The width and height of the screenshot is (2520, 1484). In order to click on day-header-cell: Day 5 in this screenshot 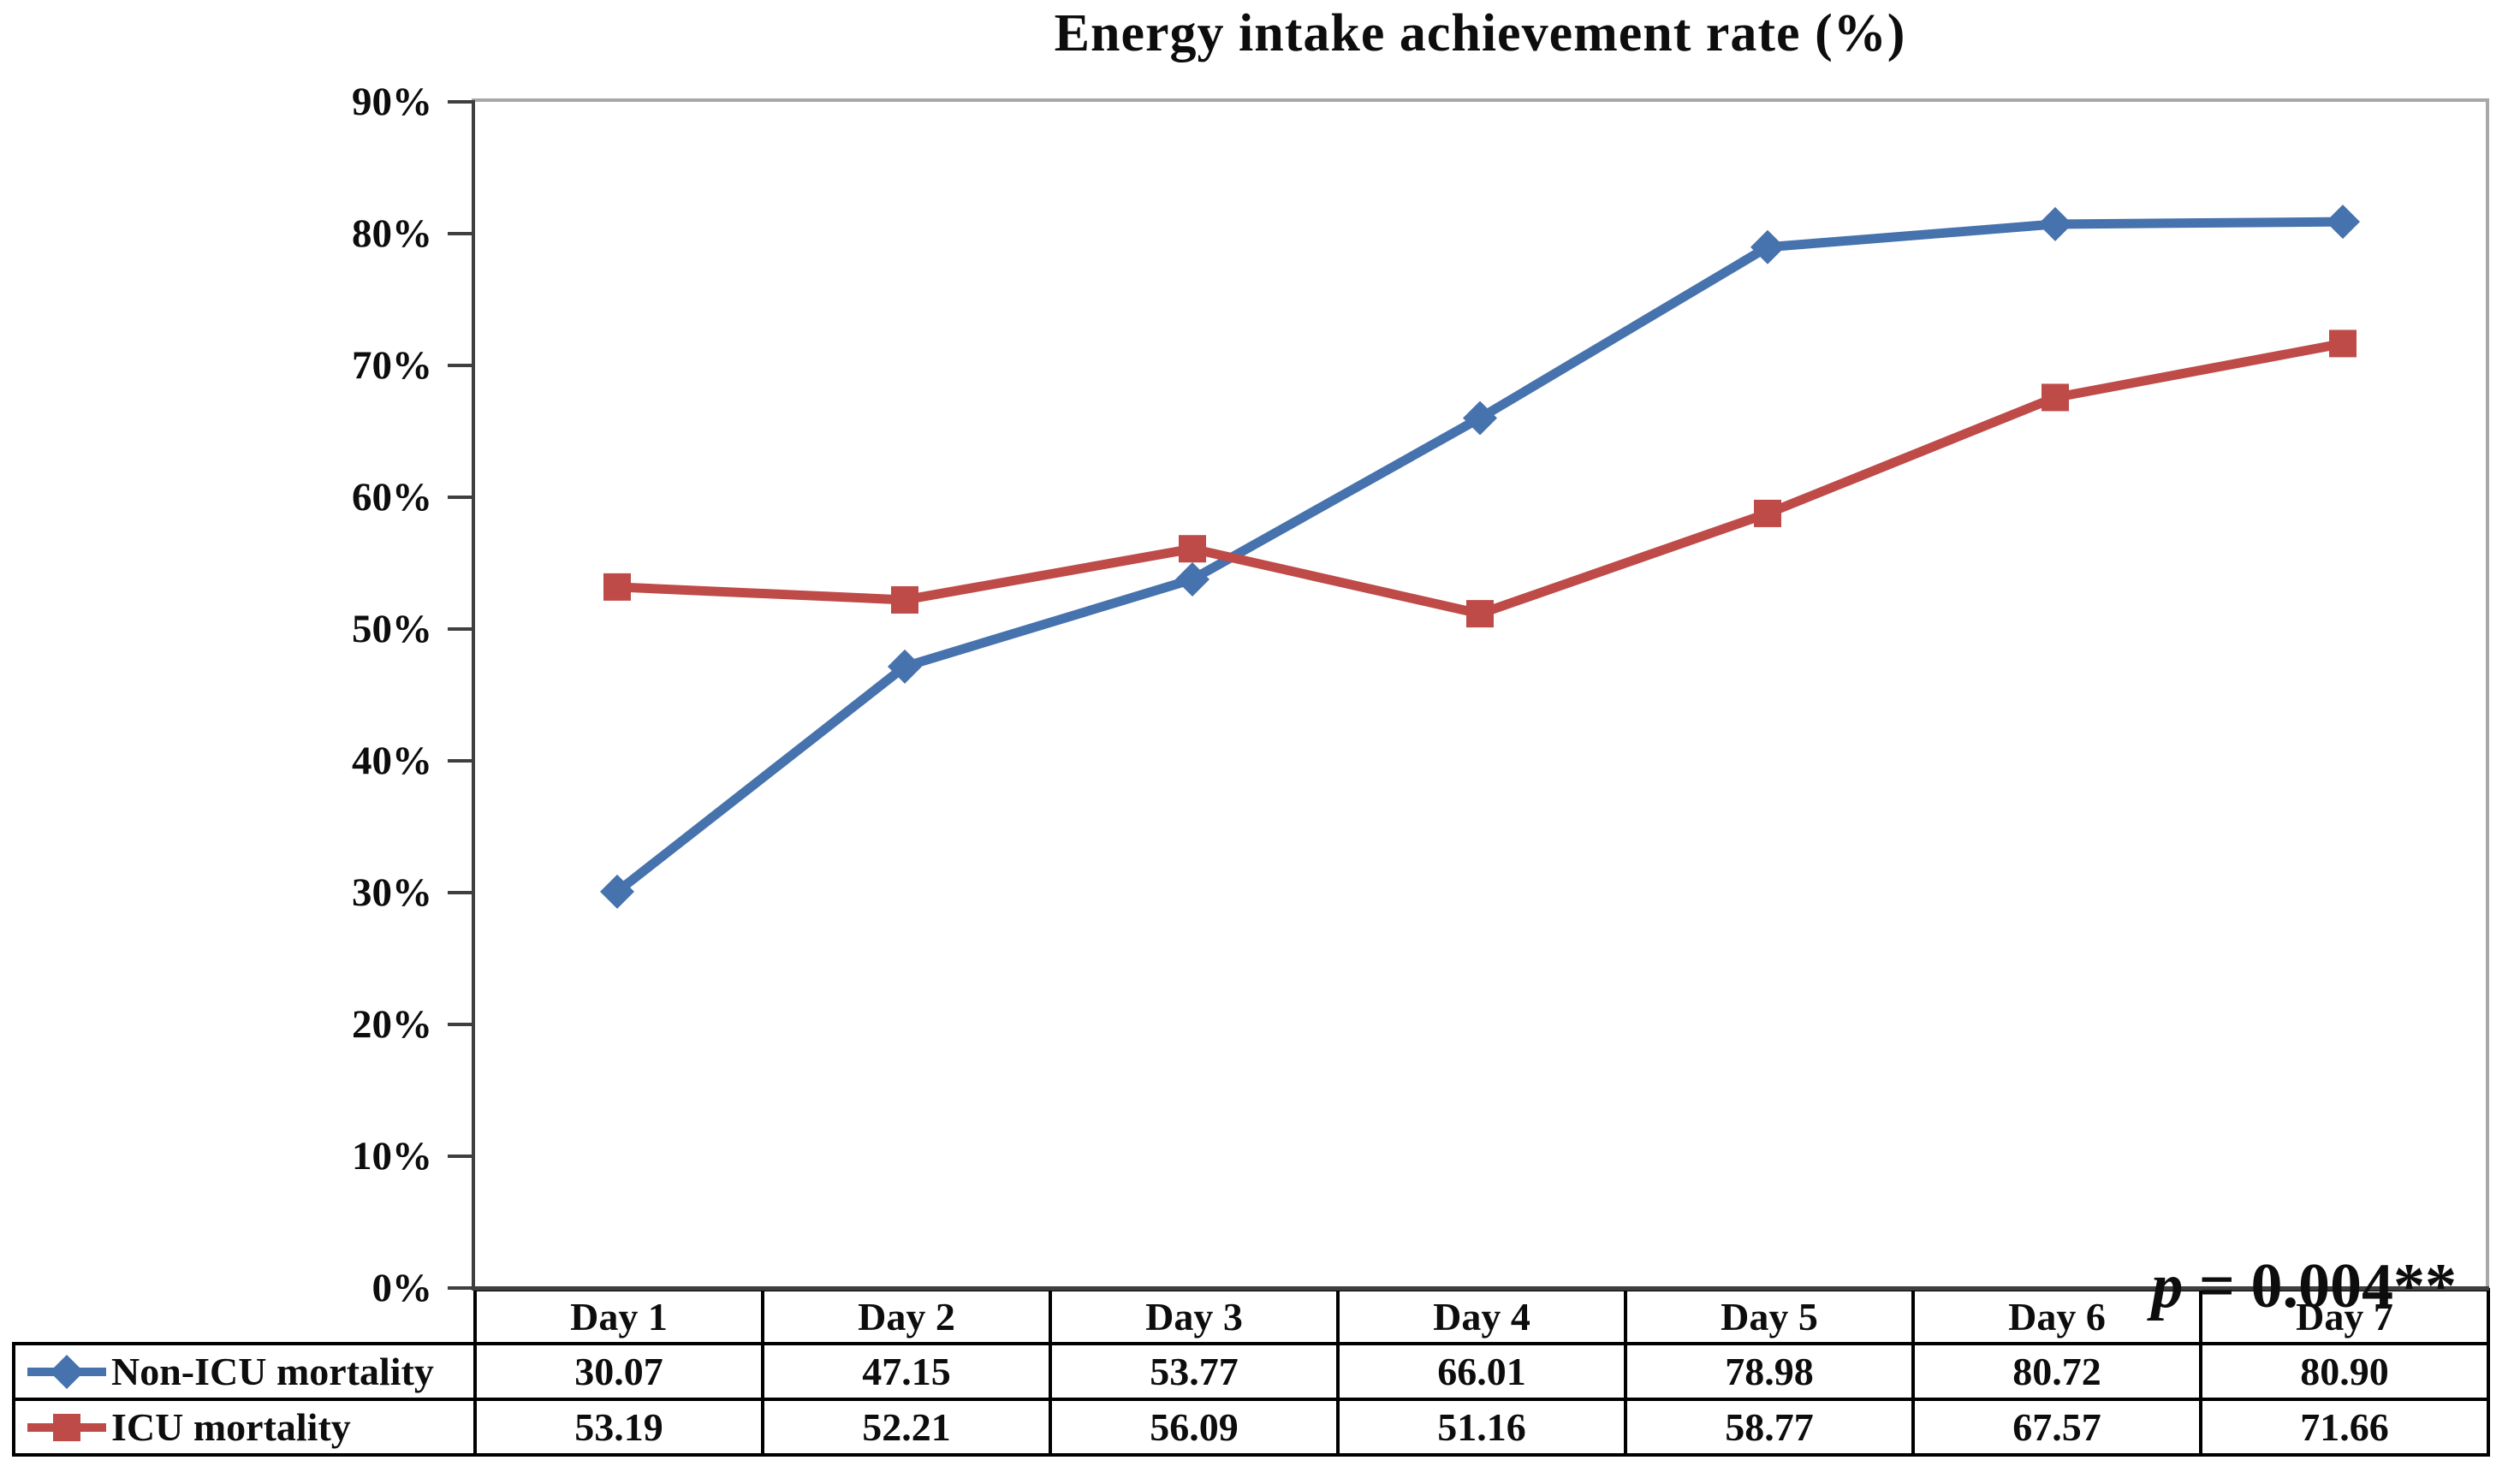, I will do `click(1769, 1317)`.